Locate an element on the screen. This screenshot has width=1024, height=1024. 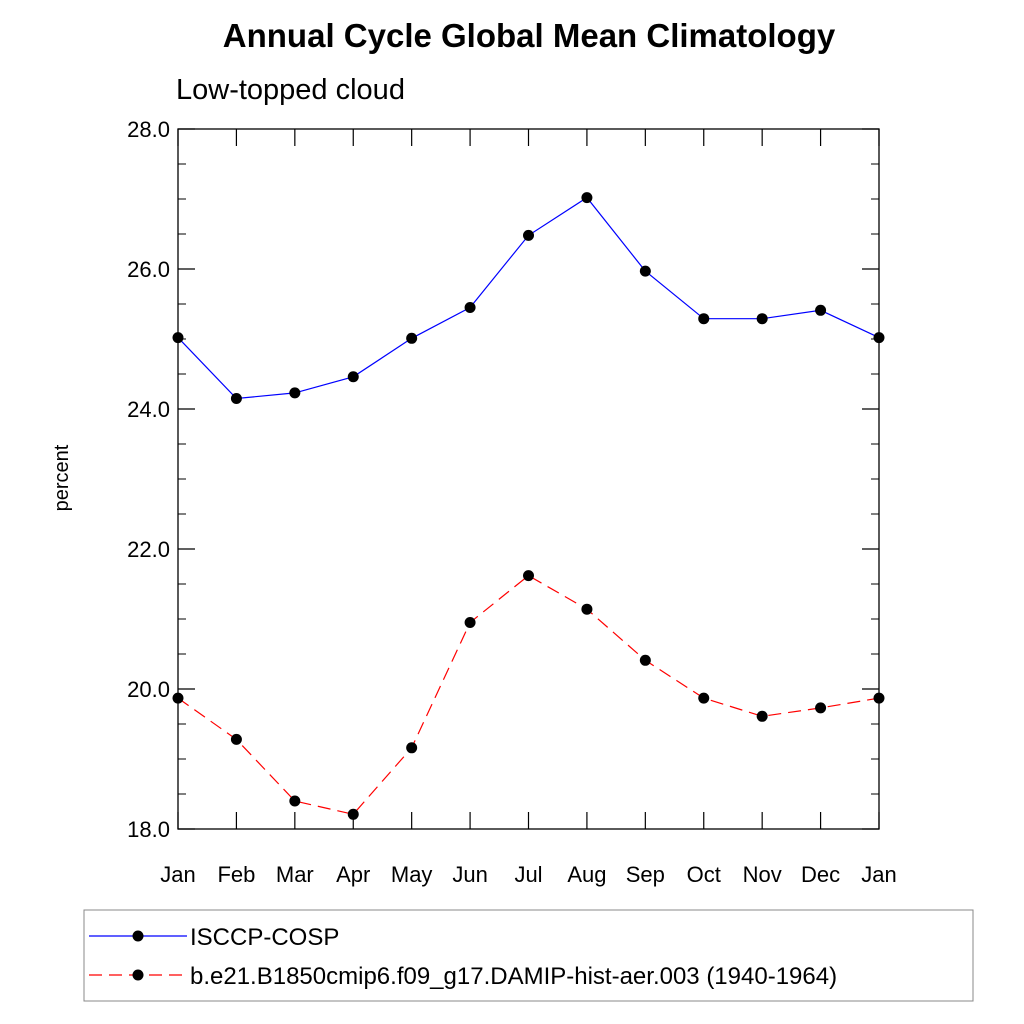
x-tick-label: Dec is located at coordinates (820, 874).